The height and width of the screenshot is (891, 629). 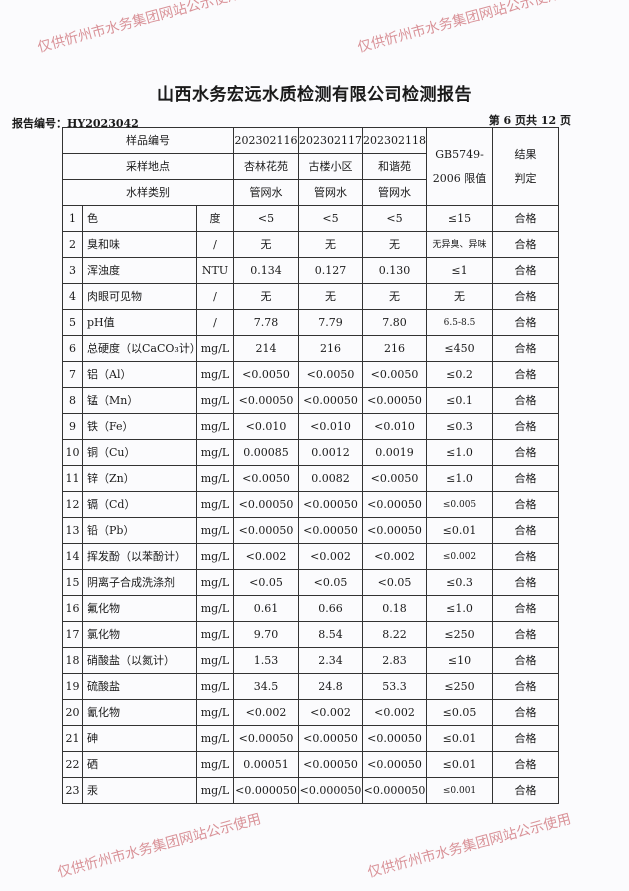 What do you see at coordinates (72, 712) in the screenshot?
I see `row-number: 20` at bounding box center [72, 712].